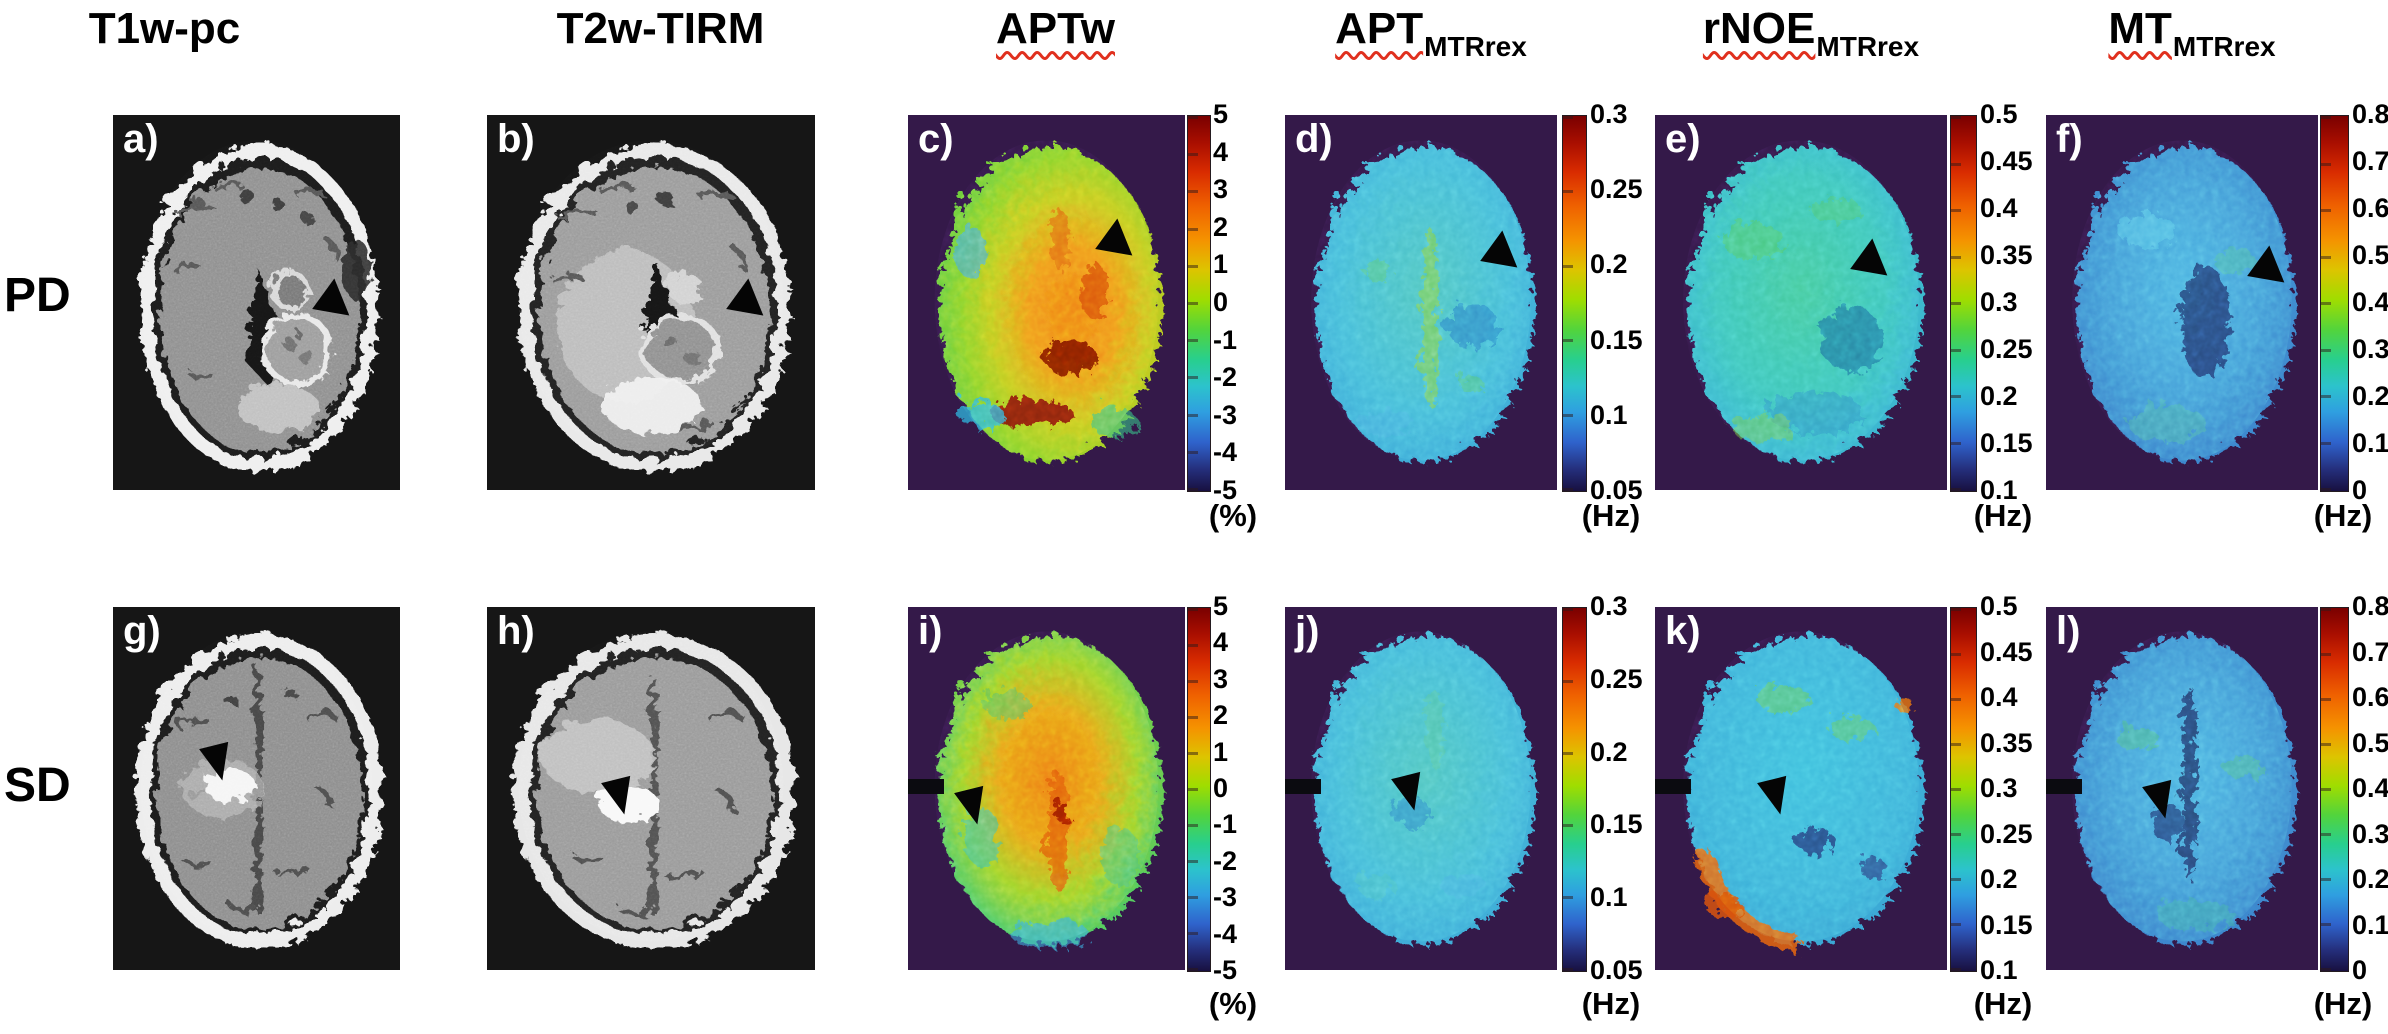  Describe the element at coordinates (1314, 139) in the screenshot. I see `panel-letter: d)` at that location.